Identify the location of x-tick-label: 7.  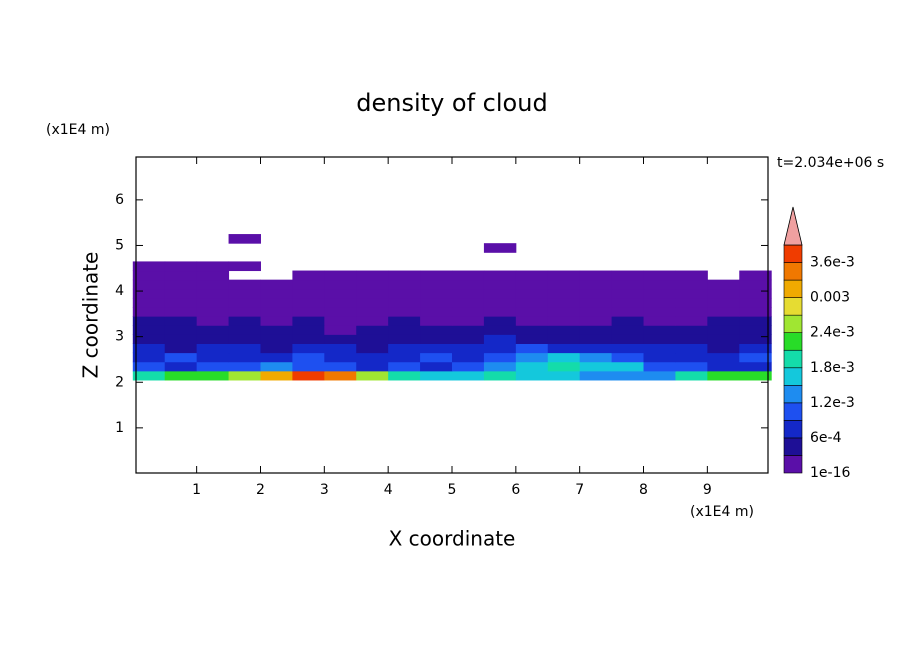
(579, 490).